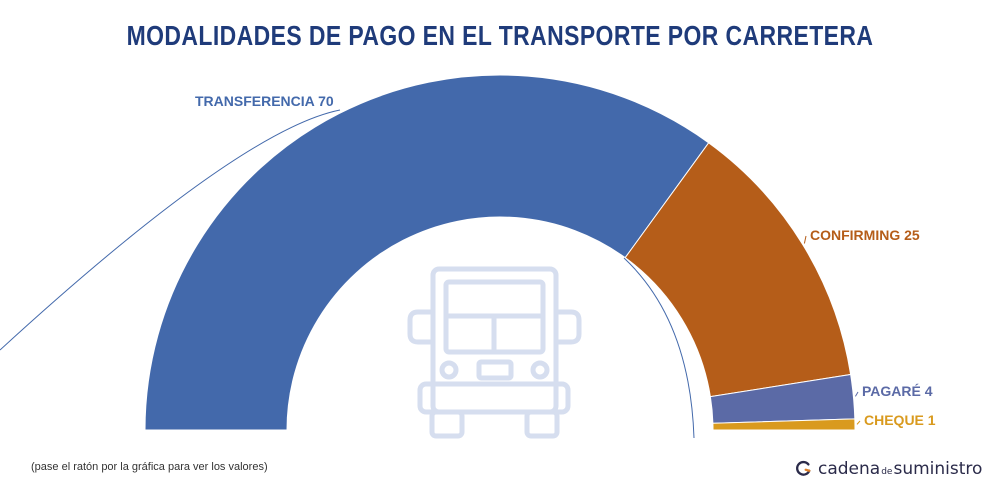 This screenshot has width=1000, height=500. I want to click on brand-part1: cadena, so click(849, 469).